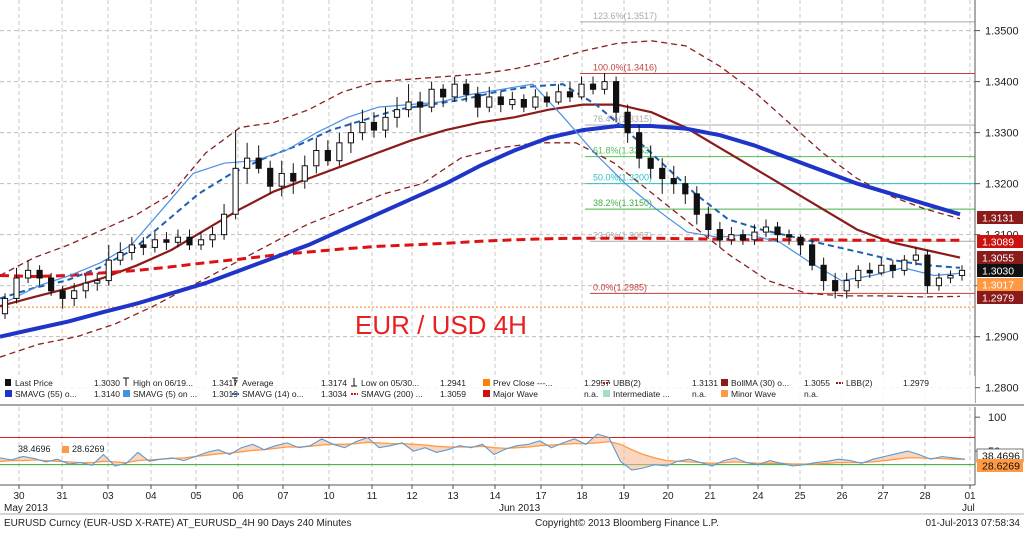 This screenshot has height=535, width=1024. I want to click on day-label: 13, so click(453, 496).